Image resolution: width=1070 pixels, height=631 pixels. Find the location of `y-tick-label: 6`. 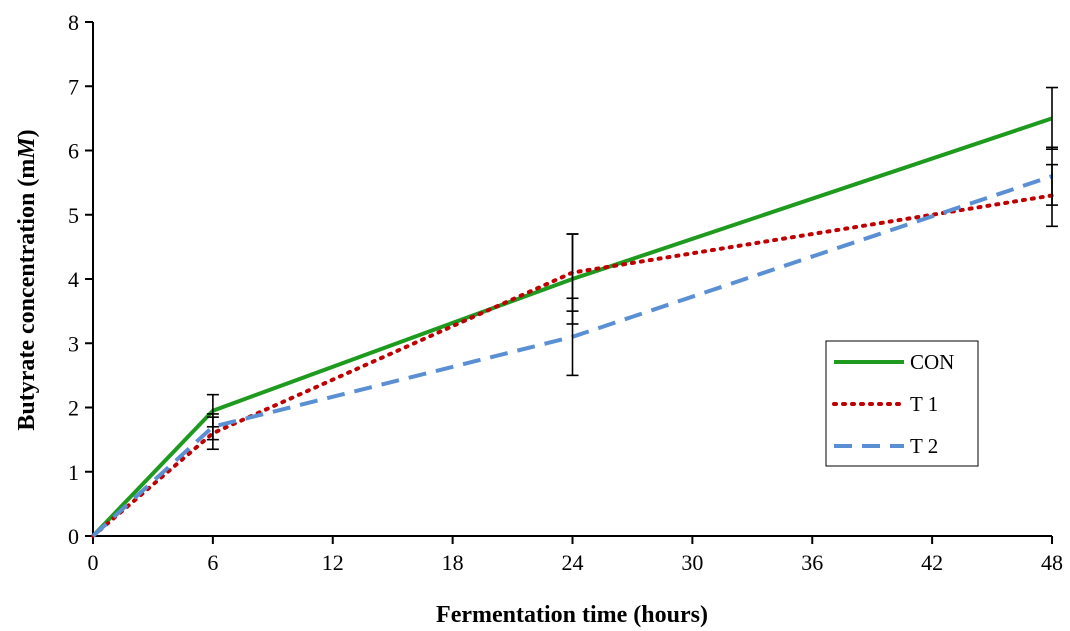

y-tick-label: 6 is located at coordinates (73, 151).